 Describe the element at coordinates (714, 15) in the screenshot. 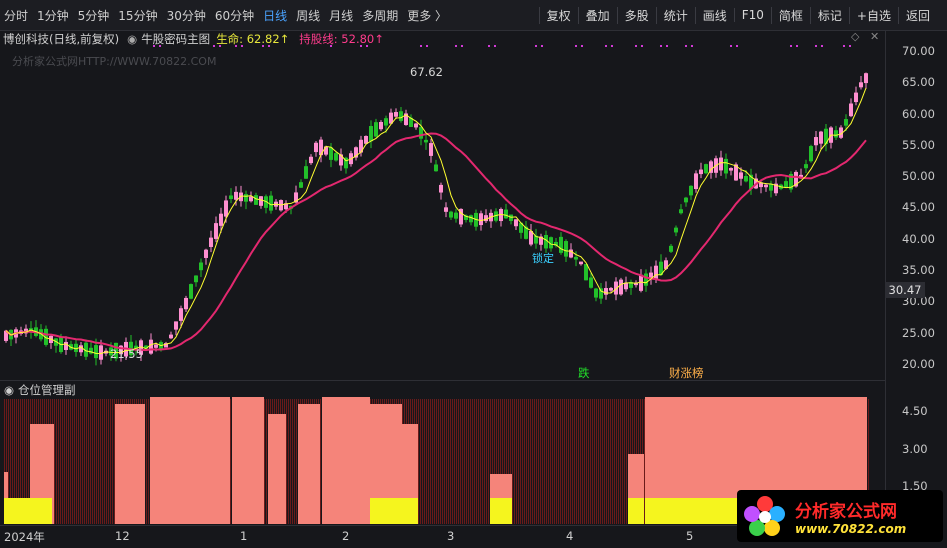

I see `draw-line-button: 画线` at that location.